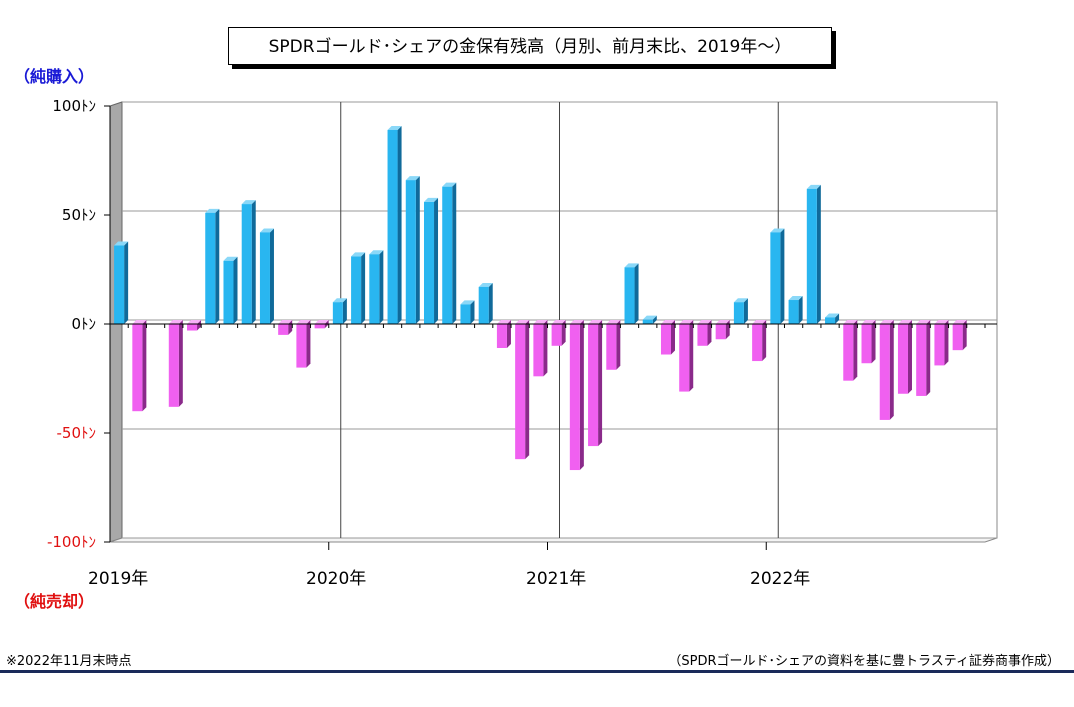 The width and height of the screenshot is (1074, 707). I want to click on y-tick-label: -100ﾄﾝ, so click(71, 542).